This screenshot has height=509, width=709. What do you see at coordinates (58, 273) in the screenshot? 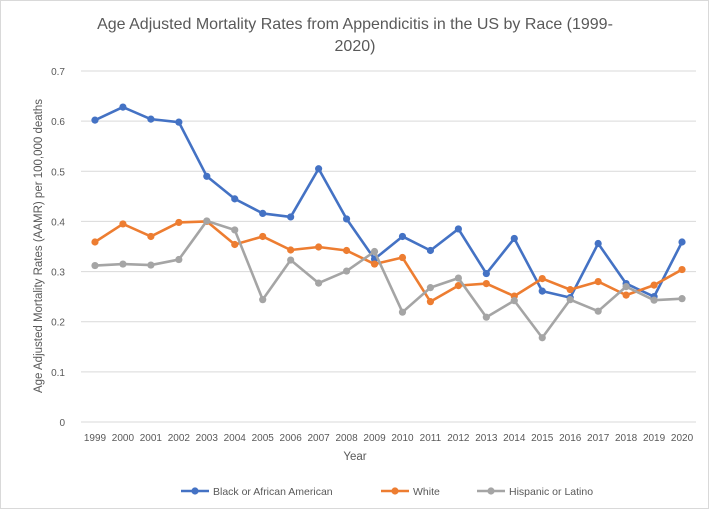
I see `y-tick-label: 0.3` at bounding box center [58, 273].